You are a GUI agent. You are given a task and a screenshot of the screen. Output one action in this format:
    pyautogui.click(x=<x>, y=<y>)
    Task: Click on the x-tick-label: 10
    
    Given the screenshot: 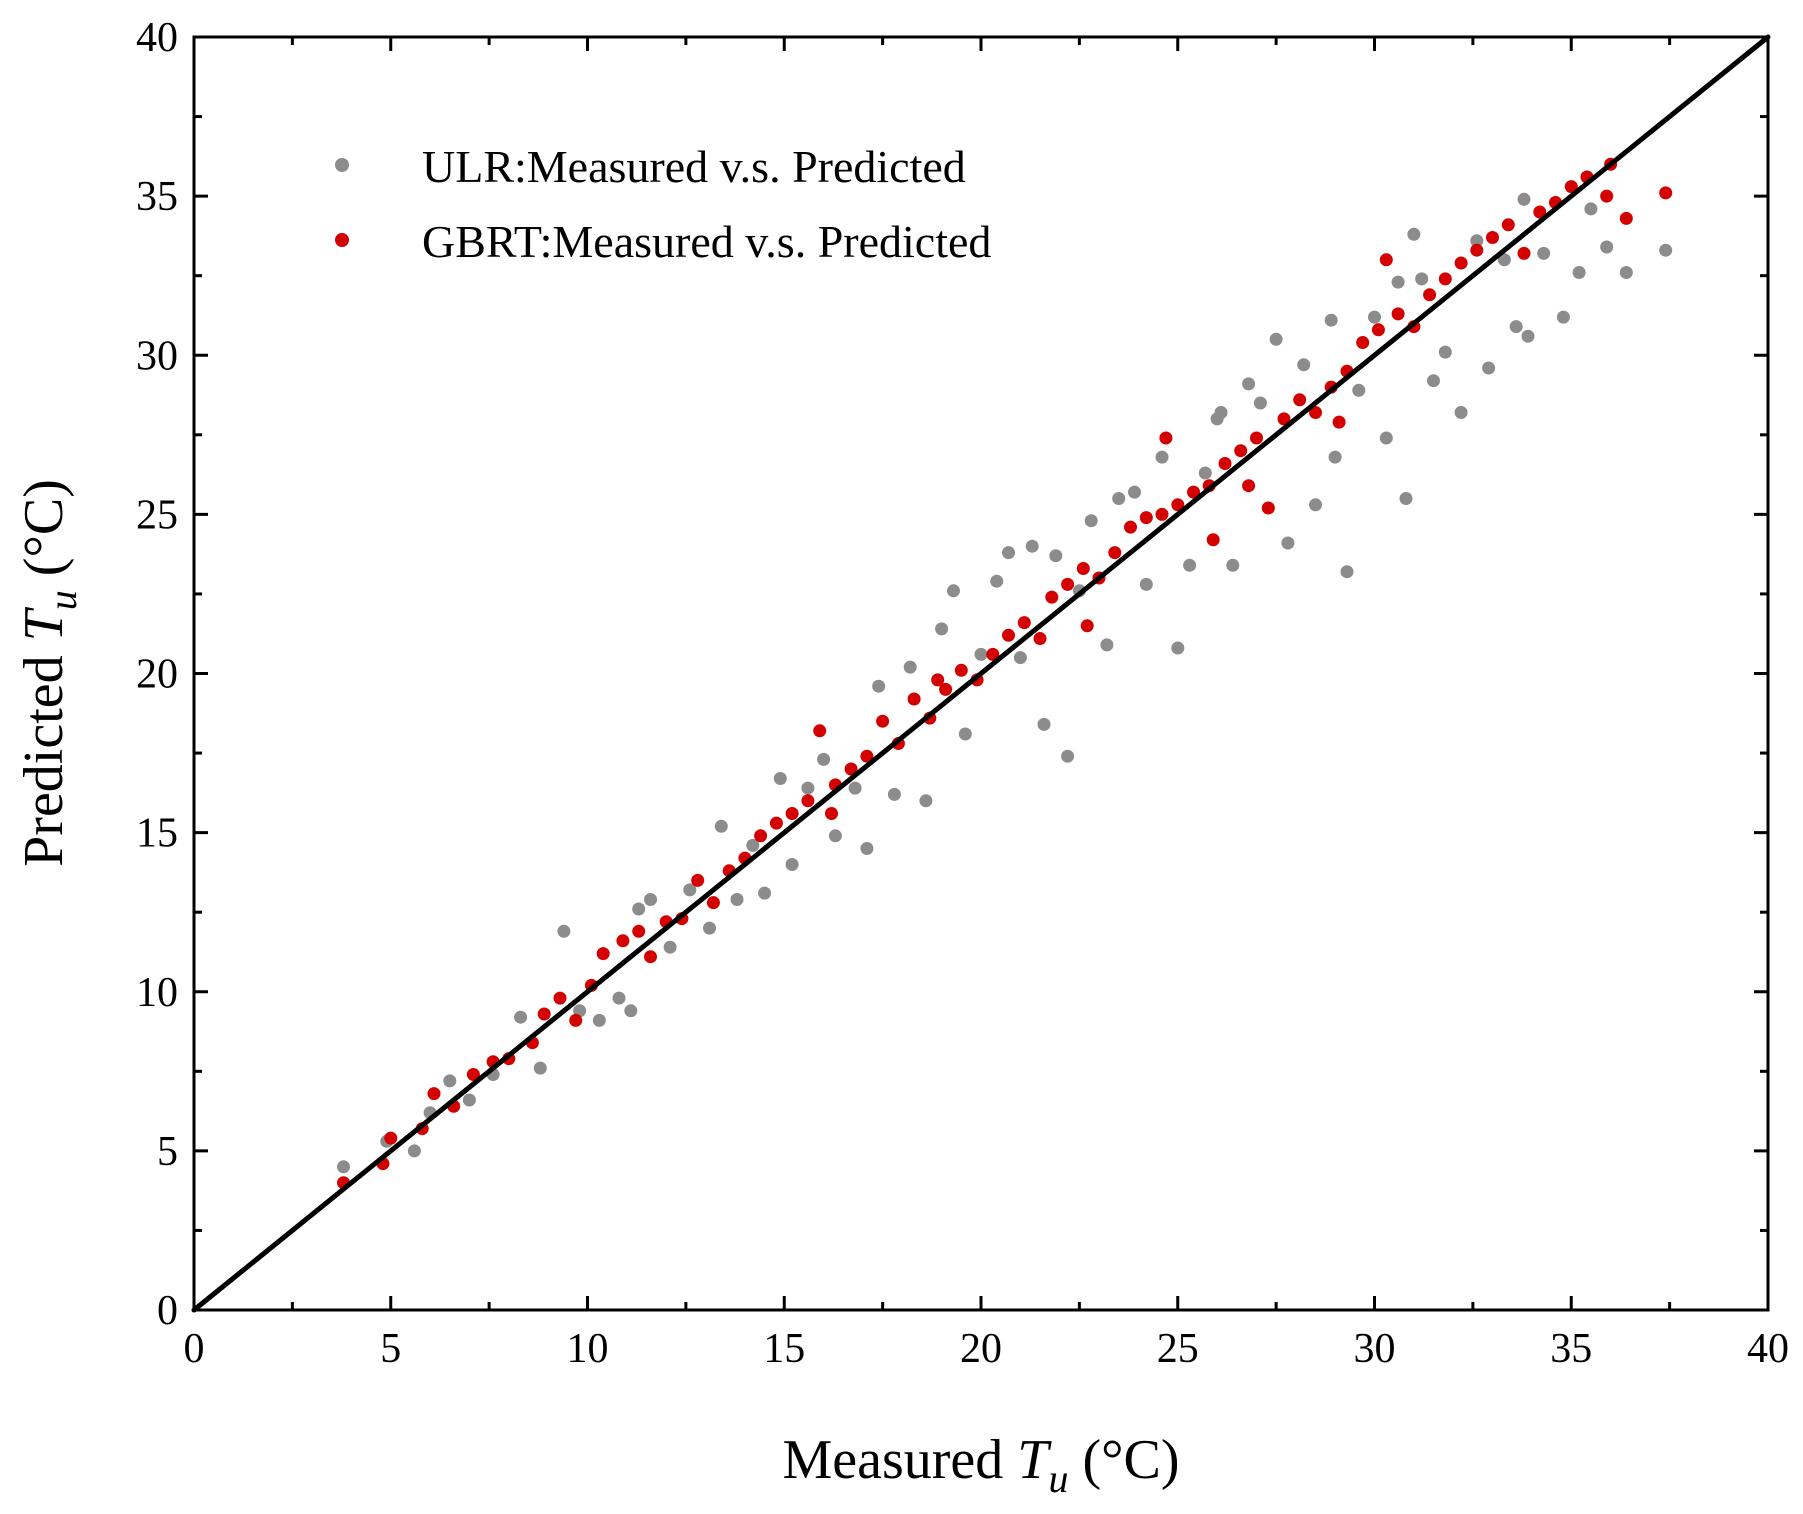 What is the action you would take?
    pyautogui.click(x=588, y=1349)
    